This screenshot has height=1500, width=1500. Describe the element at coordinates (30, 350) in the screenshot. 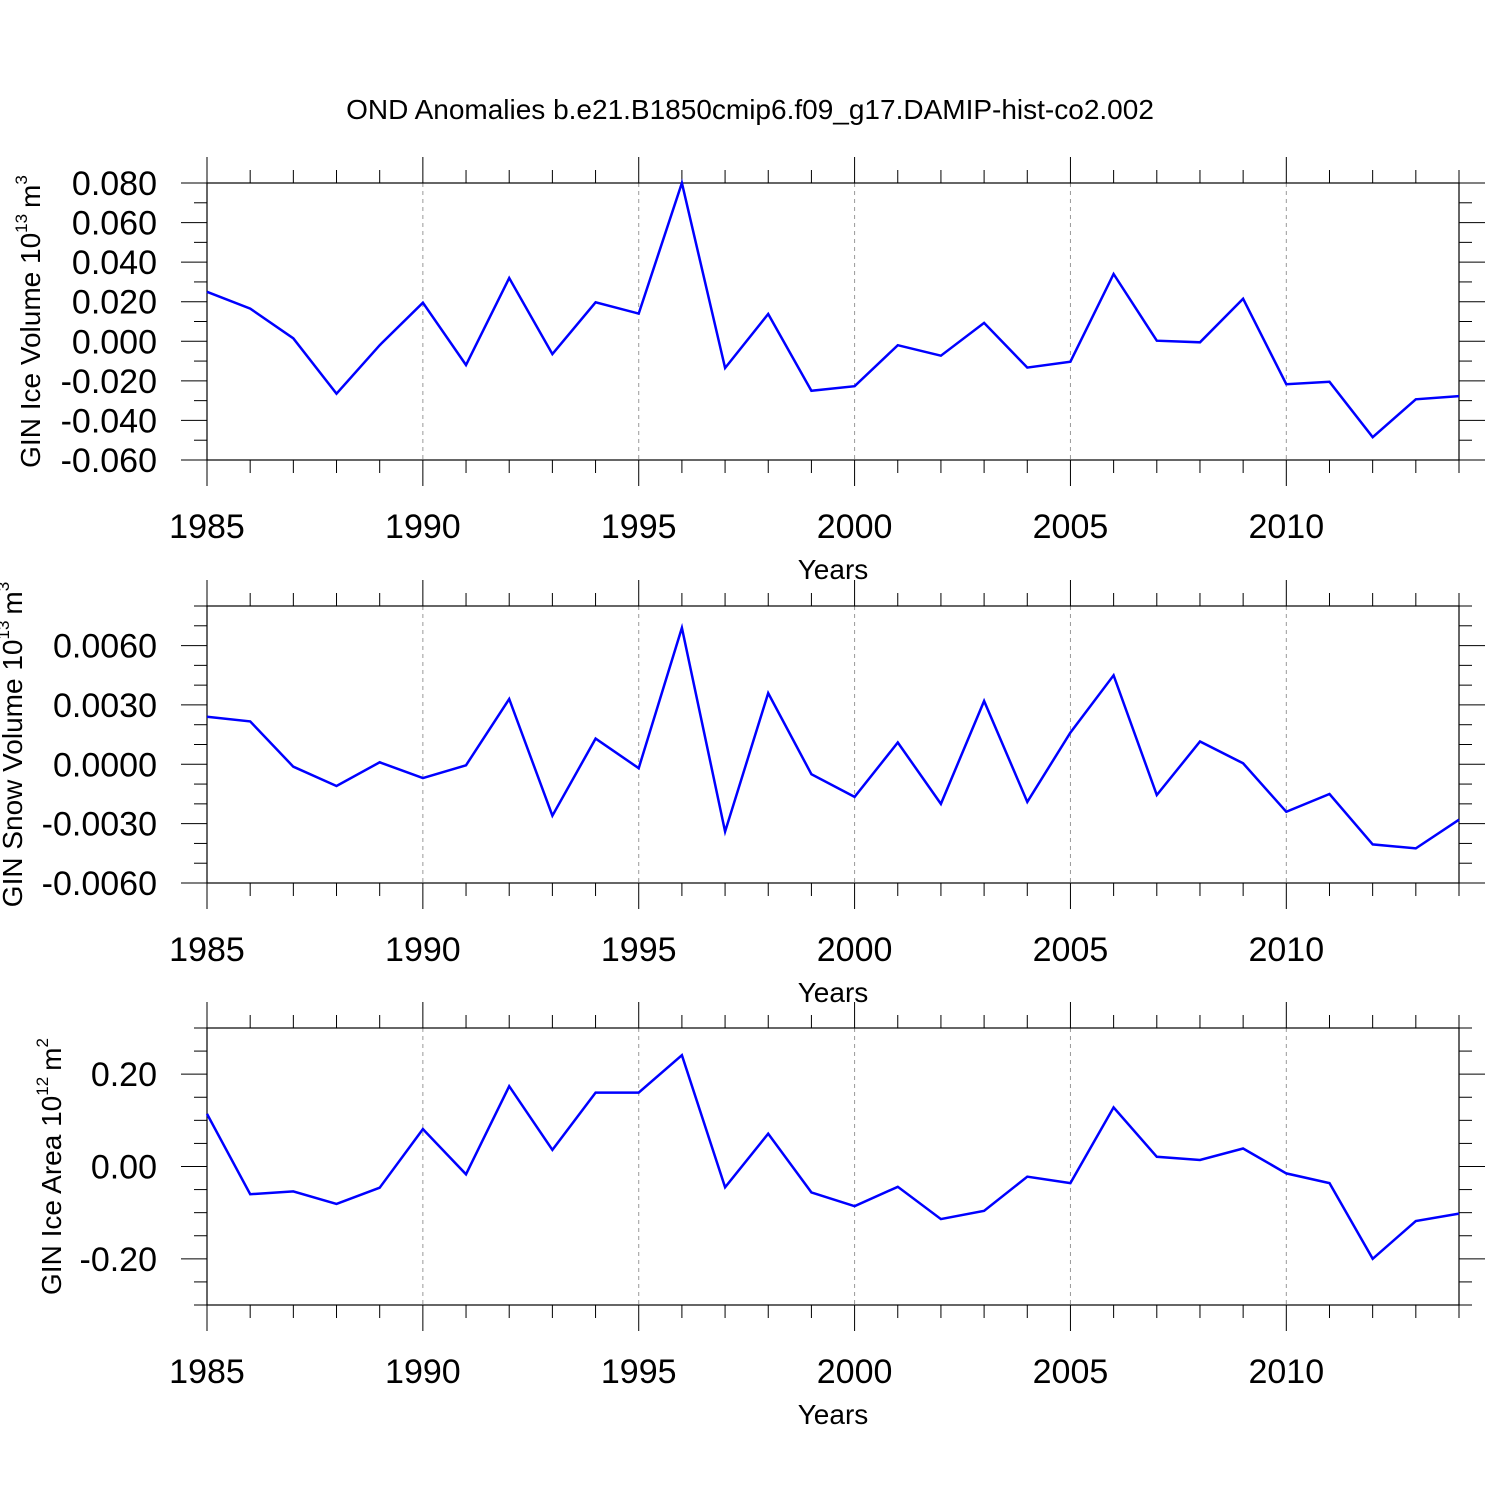

I see `y-axis-label-text: GIN Ice Volume 10` at that location.